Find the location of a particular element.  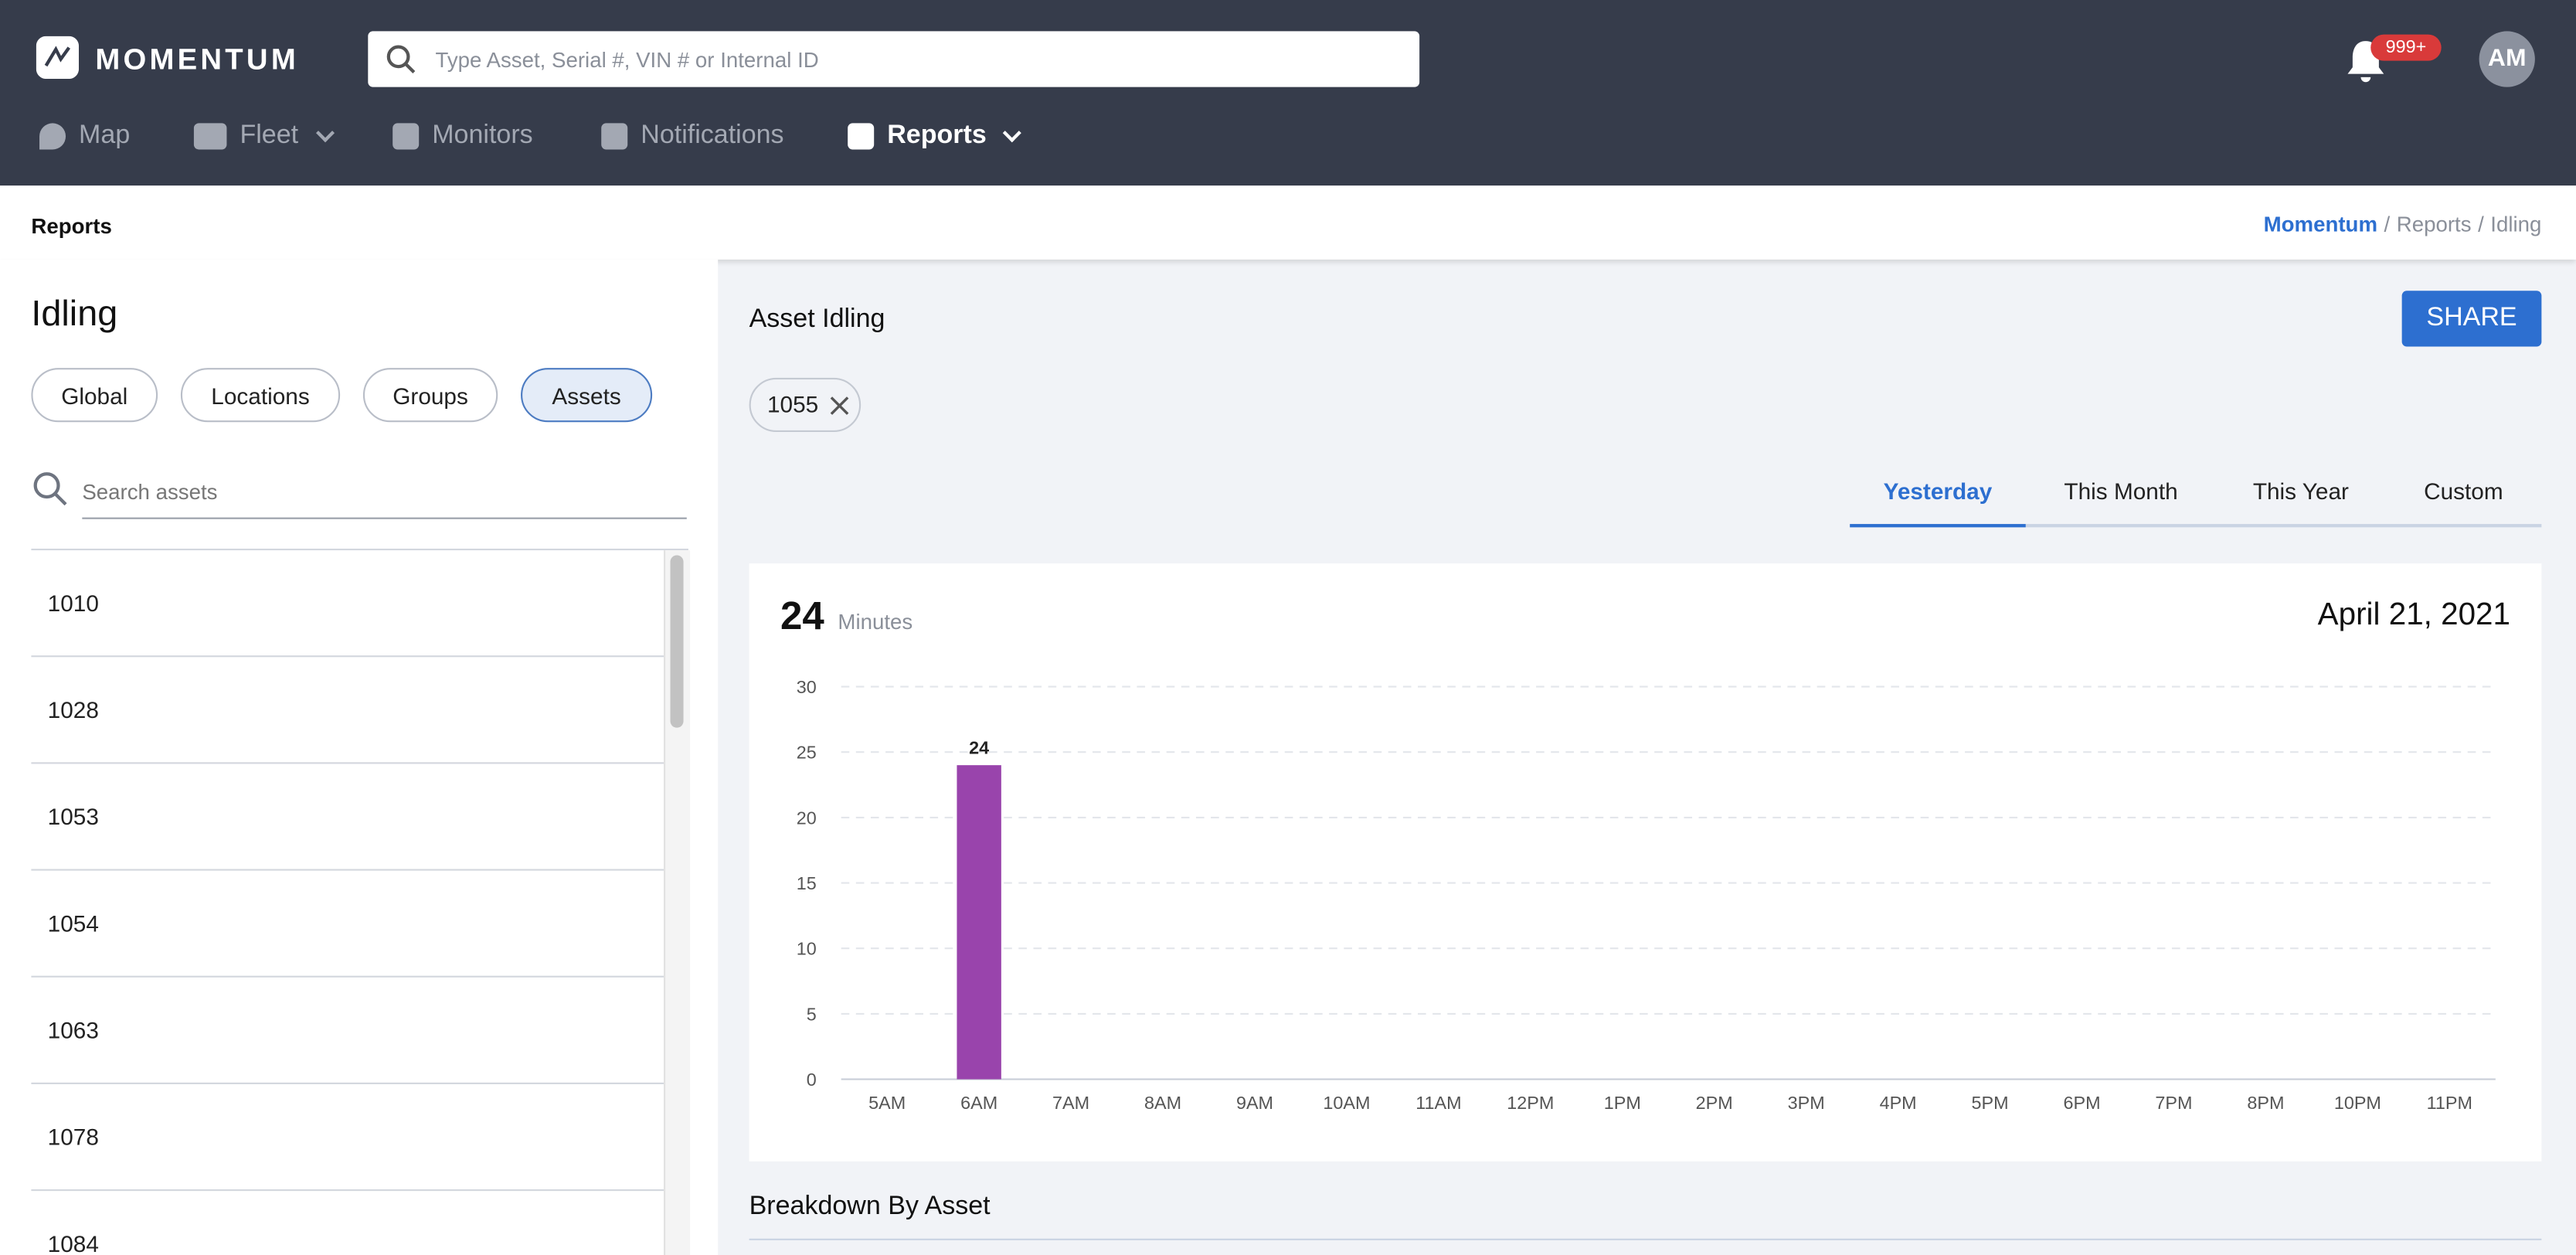

x-tick-label: 8AM is located at coordinates (1162, 1103).